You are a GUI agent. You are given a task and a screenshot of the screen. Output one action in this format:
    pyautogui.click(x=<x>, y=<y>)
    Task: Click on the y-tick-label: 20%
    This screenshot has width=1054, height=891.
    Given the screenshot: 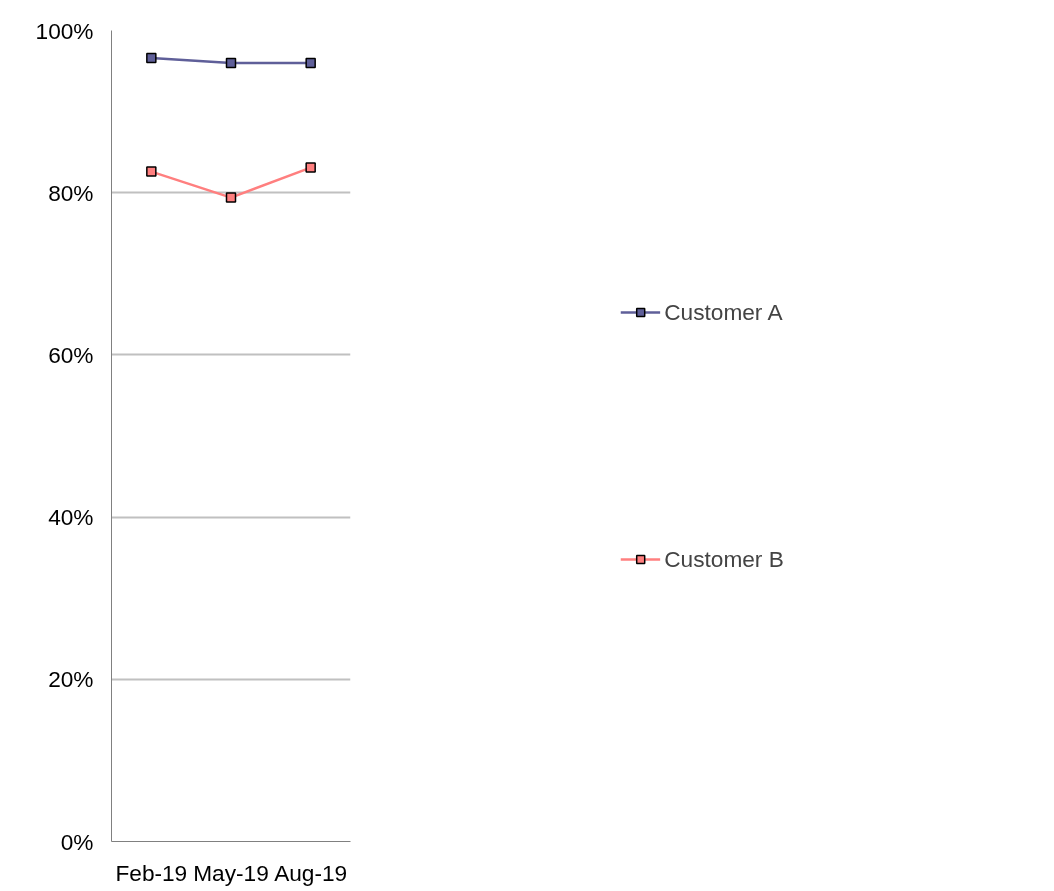 What is the action you would take?
    pyautogui.click(x=71, y=679)
    